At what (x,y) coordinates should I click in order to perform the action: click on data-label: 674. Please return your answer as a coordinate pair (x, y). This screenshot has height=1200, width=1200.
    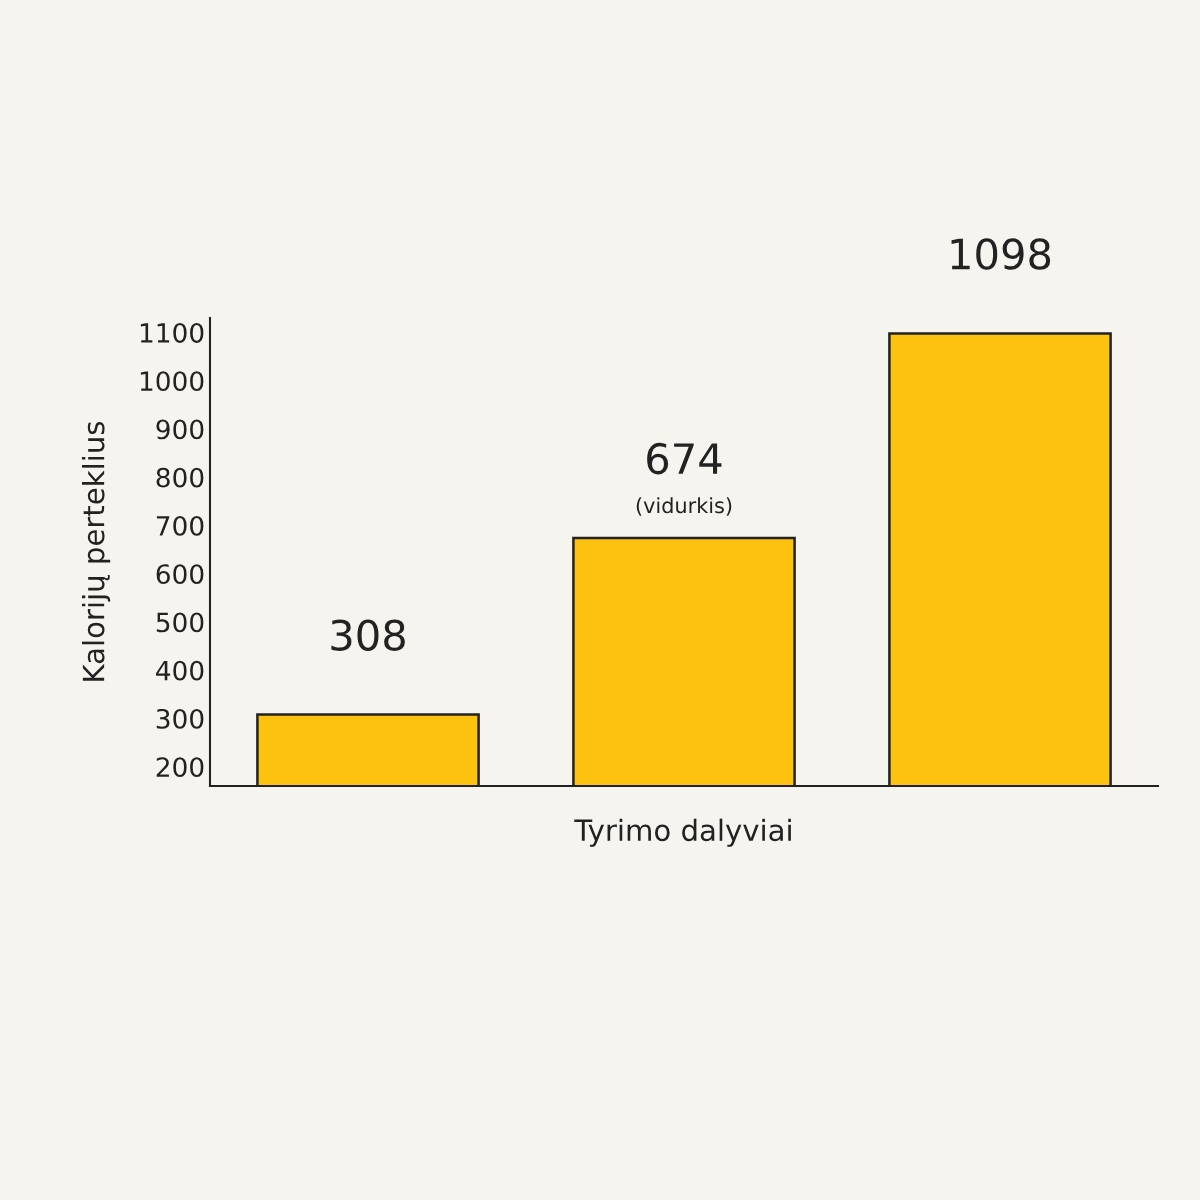
    Looking at the image, I should click on (684, 458).